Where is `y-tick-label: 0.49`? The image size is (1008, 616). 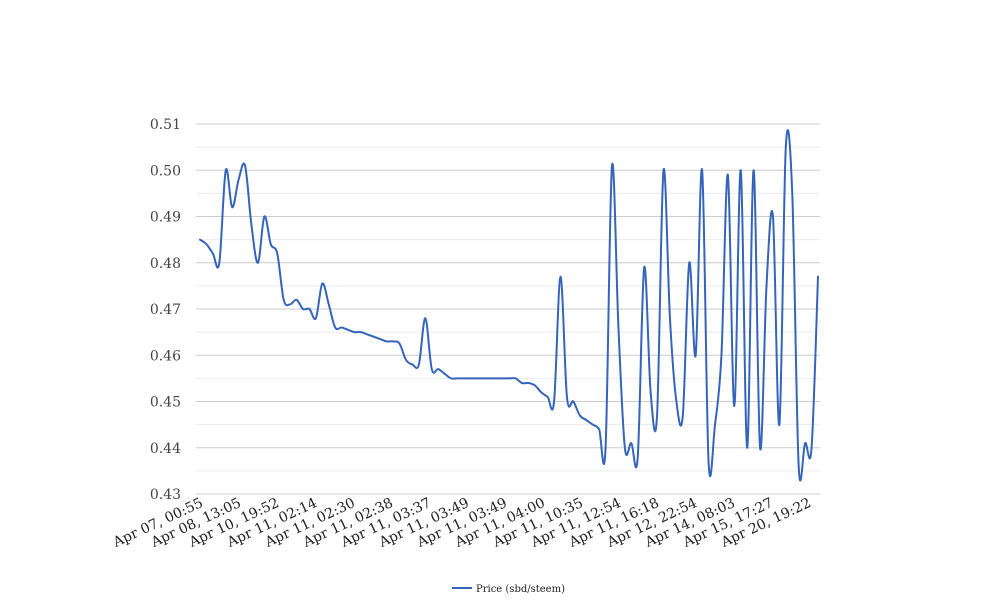
y-tick-label: 0.49 is located at coordinates (165, 218).